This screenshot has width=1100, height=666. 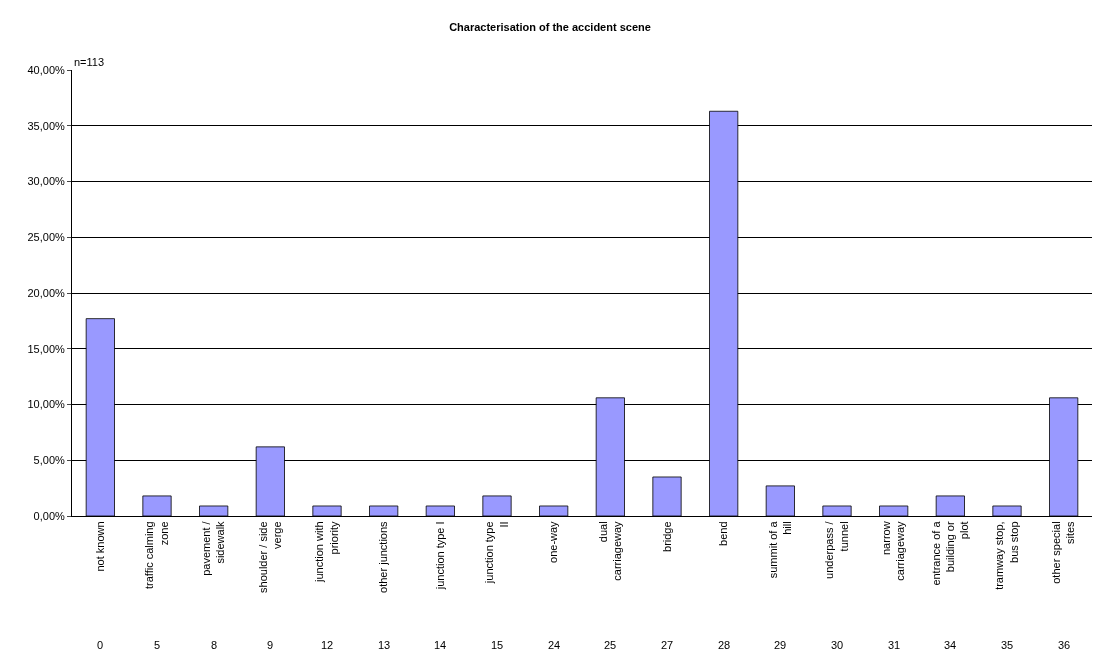 I want to click on text: 35, so click(x=1007, y=645).